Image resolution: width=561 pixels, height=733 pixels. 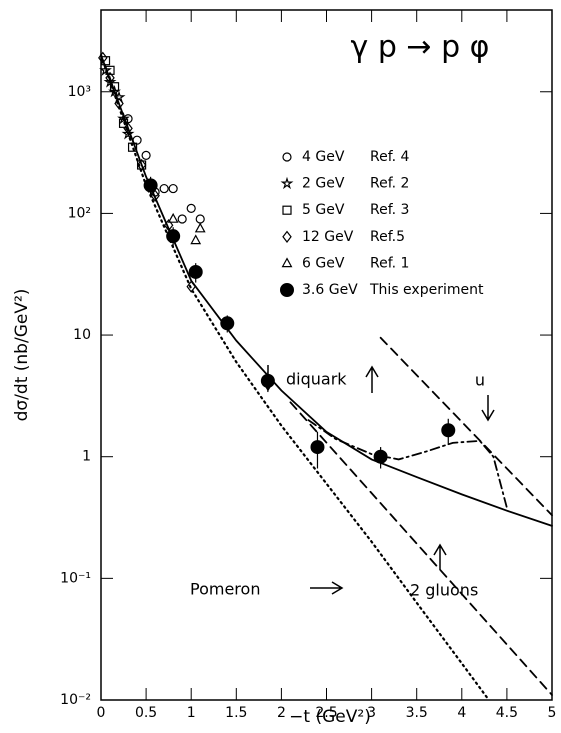 I want to click on x-tick-label: 4.5, so click(x=507, y=713).